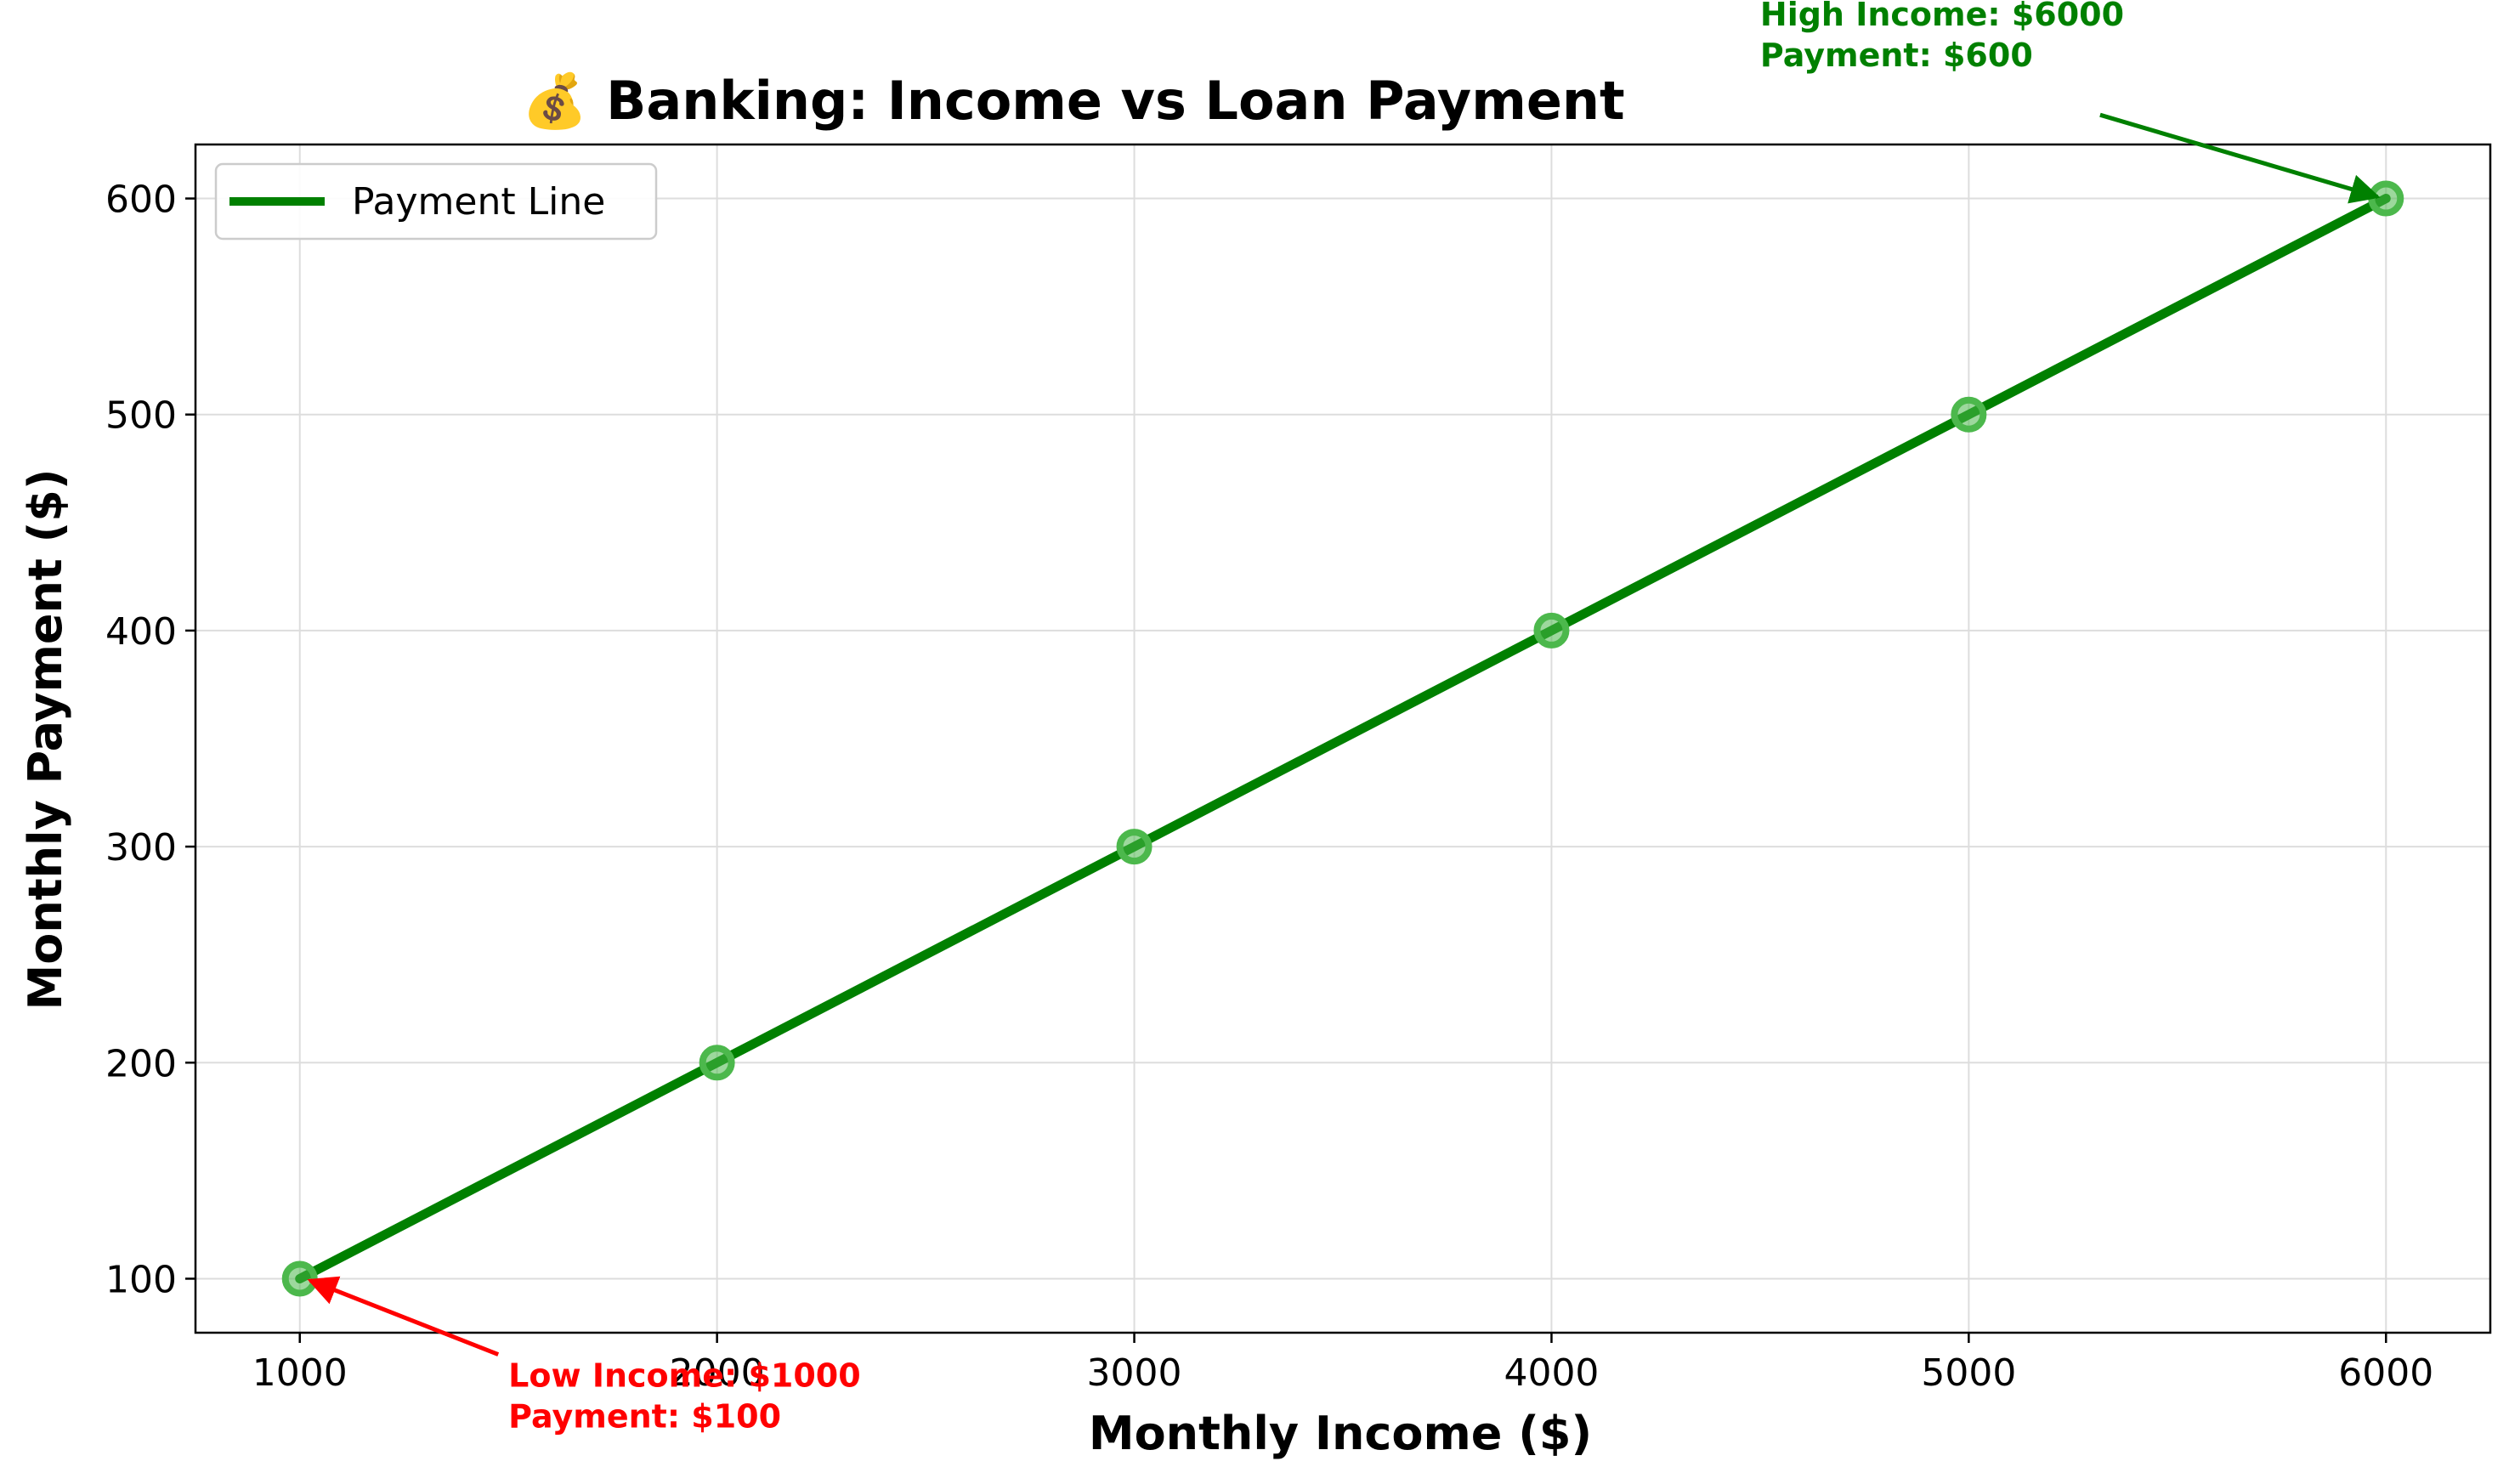 This screenshot has height=1484, width=2509. Describe the element at coordinates (150, 739) in the screenshot. I see `y-axis-ticks: 100 200 300 400 500 600` at that location.